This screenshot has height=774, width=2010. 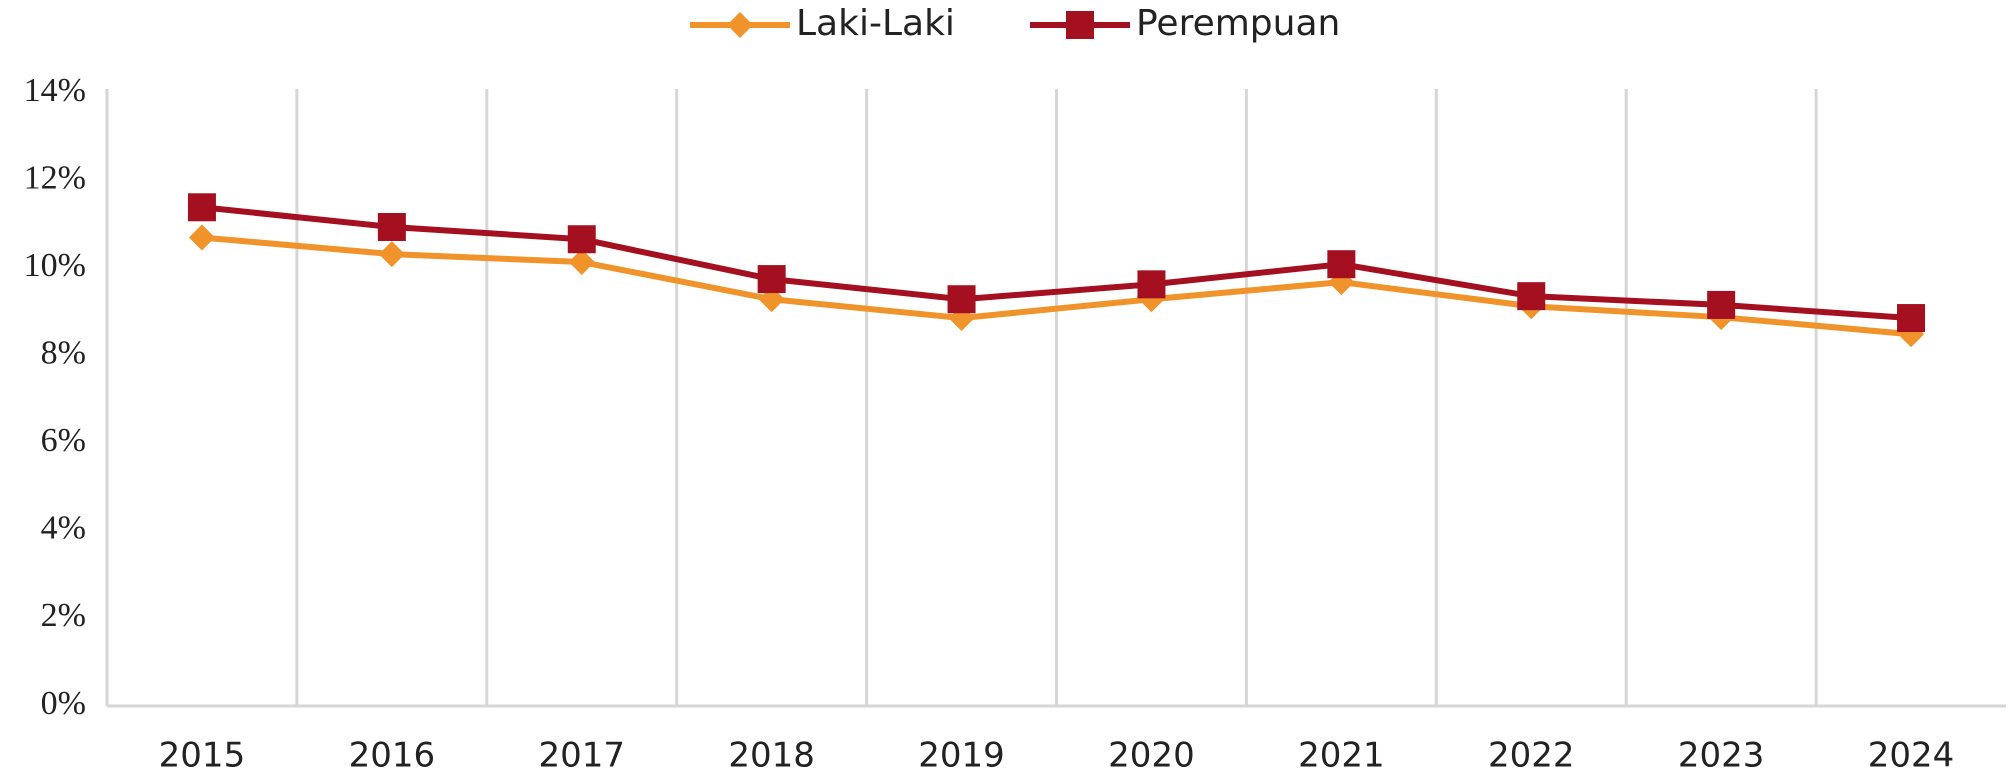 I want to click on x-tick-label: 2021, so click(x=1341, y=755).